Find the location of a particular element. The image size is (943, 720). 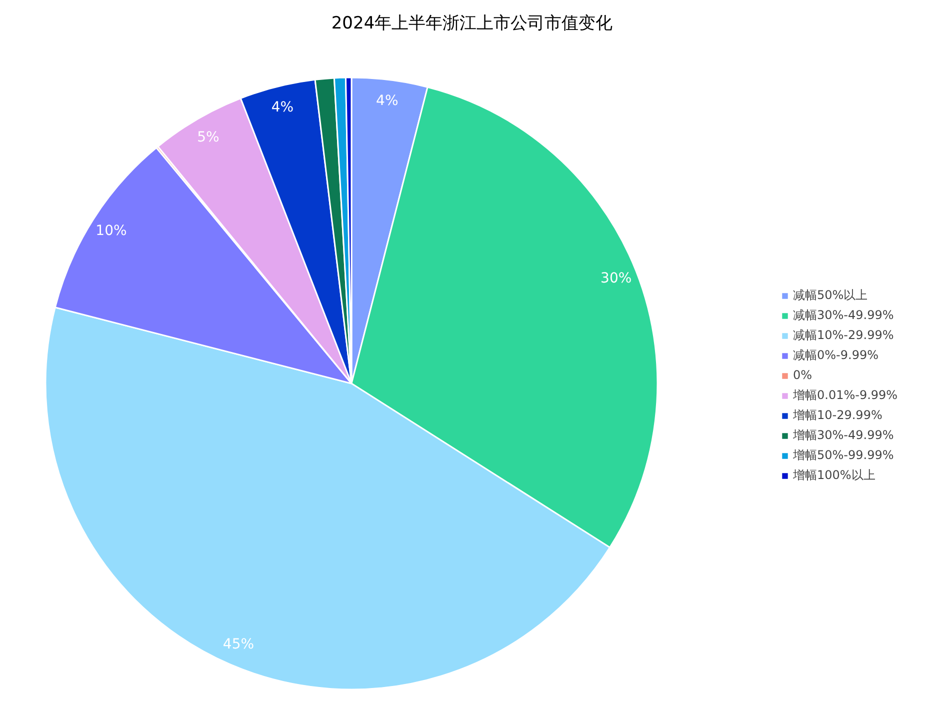

data-label: 10% is located at coordinates (111, 231).